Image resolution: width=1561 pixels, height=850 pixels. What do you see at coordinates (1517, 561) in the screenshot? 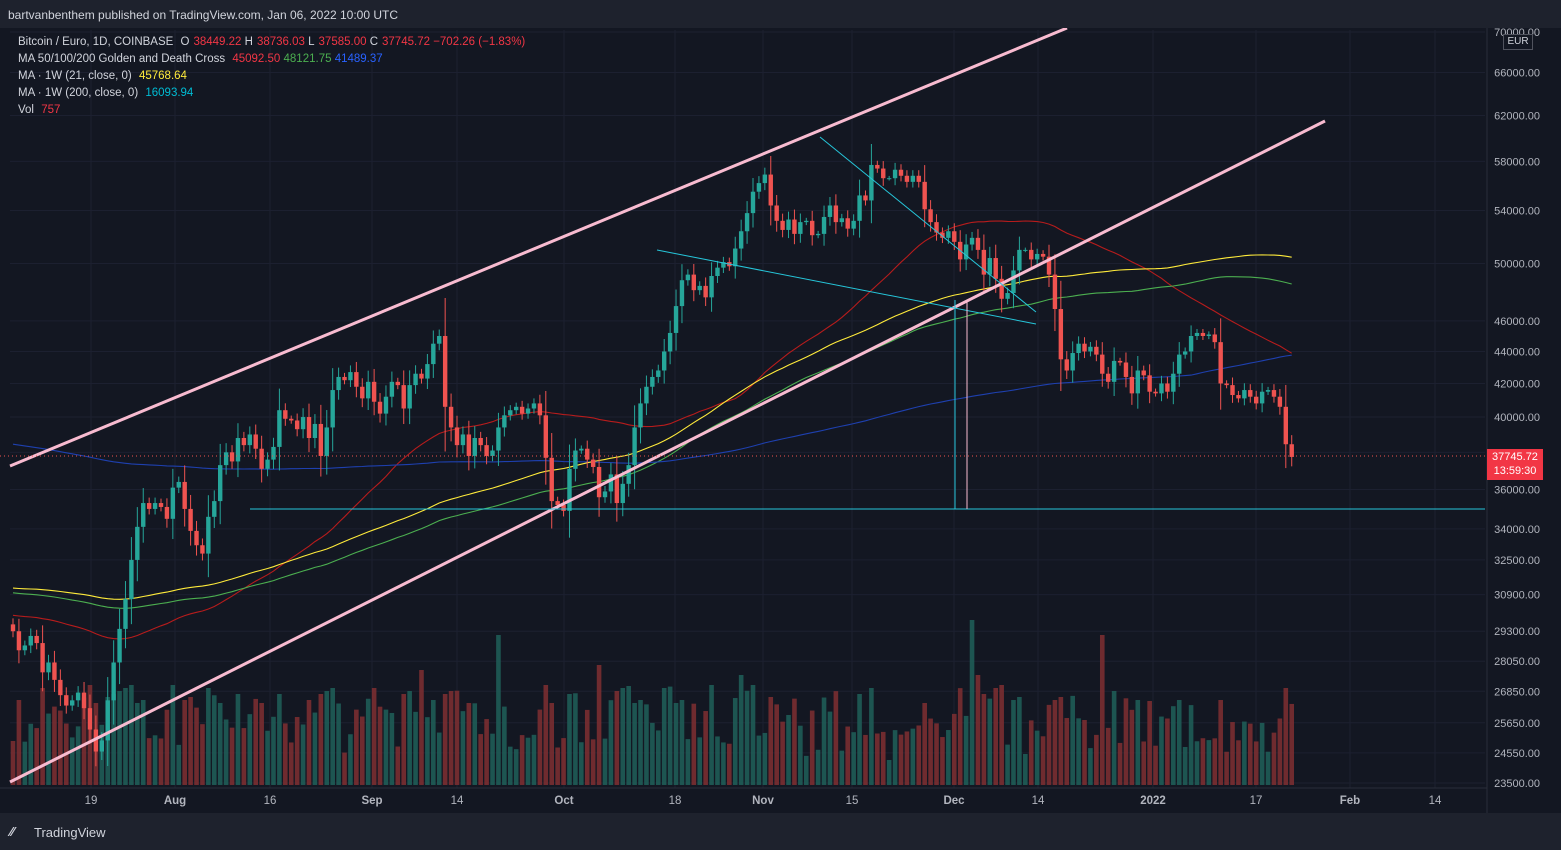
I see `price-axis-label: 32500.00` at bounding box center [1517, 561].